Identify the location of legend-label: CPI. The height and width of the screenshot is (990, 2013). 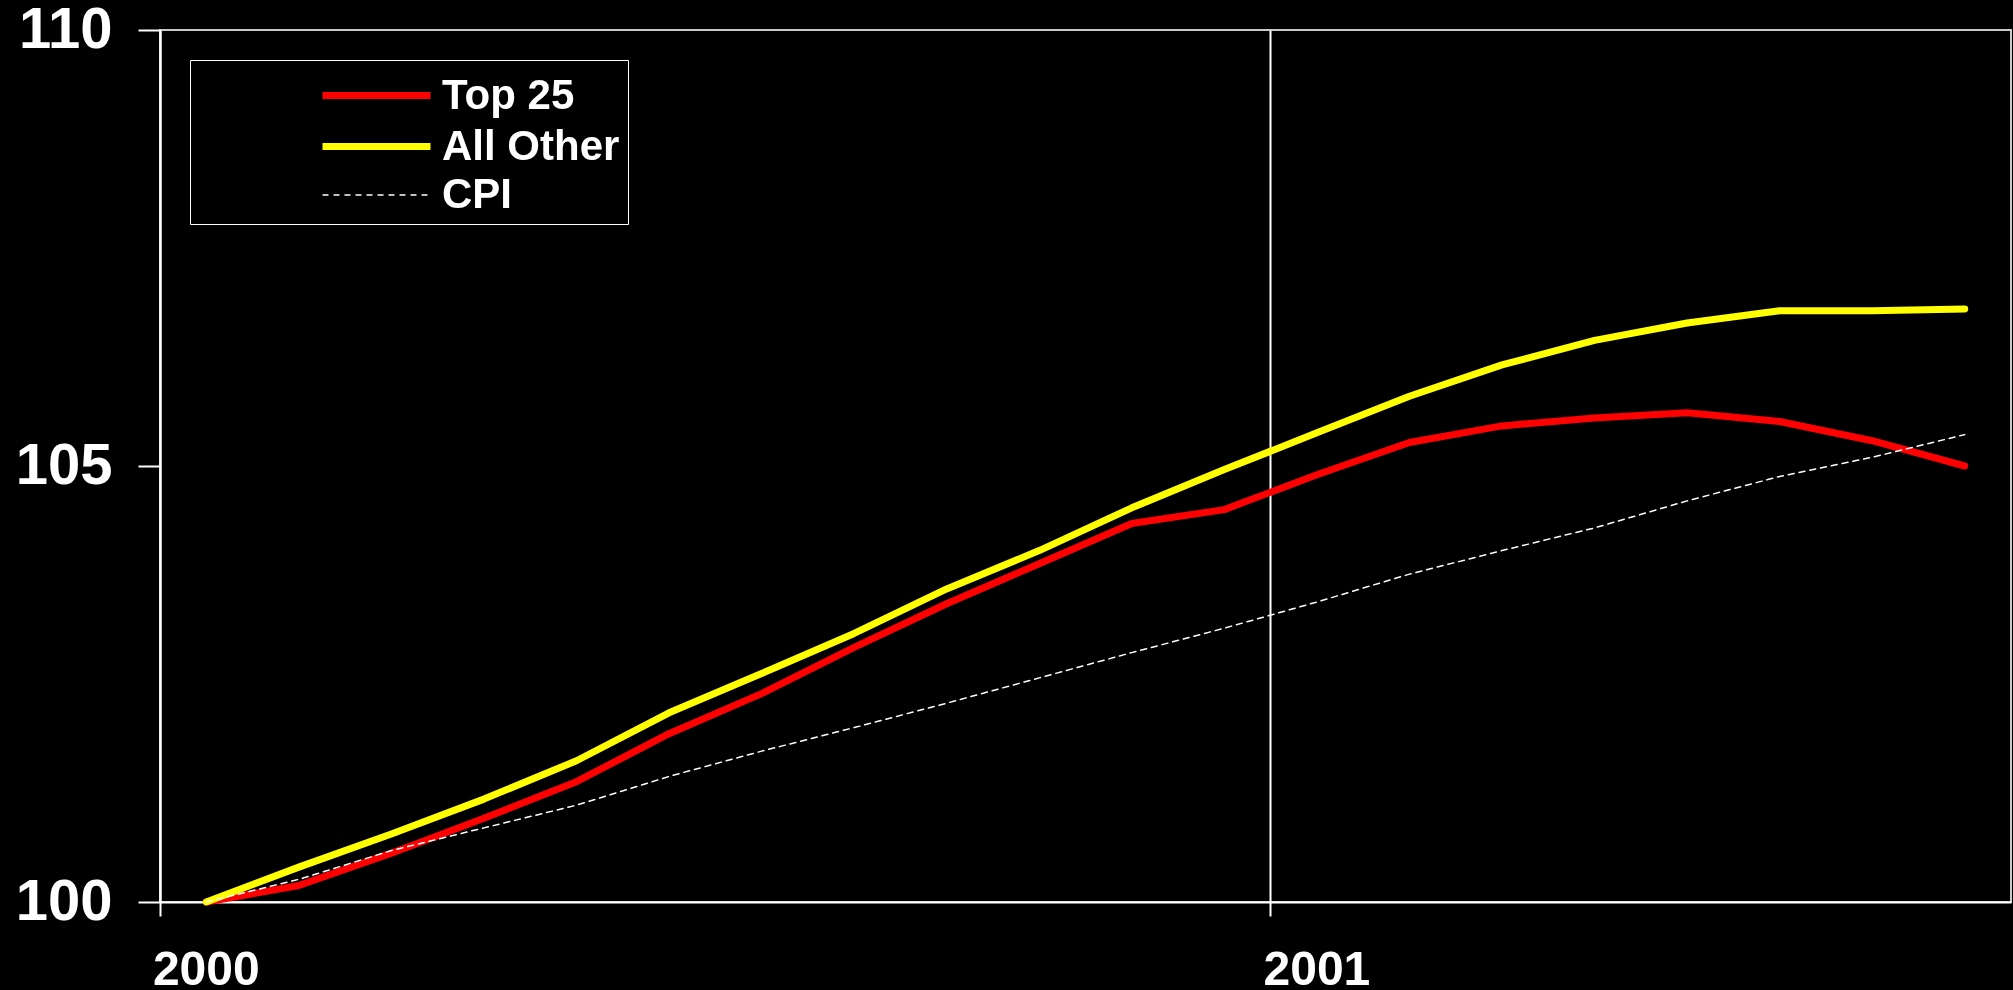
(477, 193).